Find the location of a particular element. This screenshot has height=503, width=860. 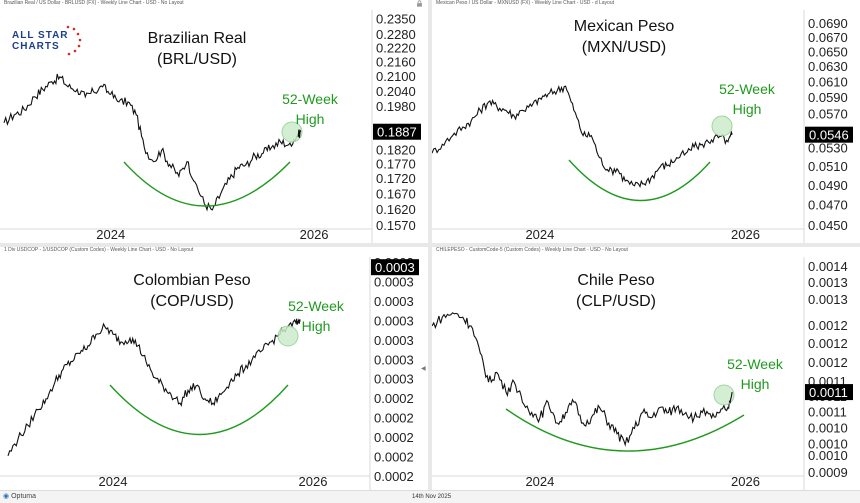

chart-title-line1: Chile Peso is located at coordinates (615, 280).